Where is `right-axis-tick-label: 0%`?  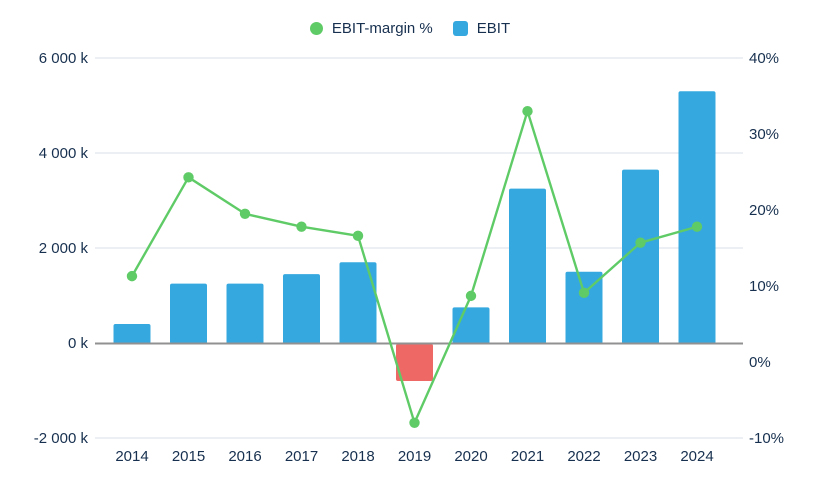
right-axis-tick-label: 0% is located at coordinates (760, 362).